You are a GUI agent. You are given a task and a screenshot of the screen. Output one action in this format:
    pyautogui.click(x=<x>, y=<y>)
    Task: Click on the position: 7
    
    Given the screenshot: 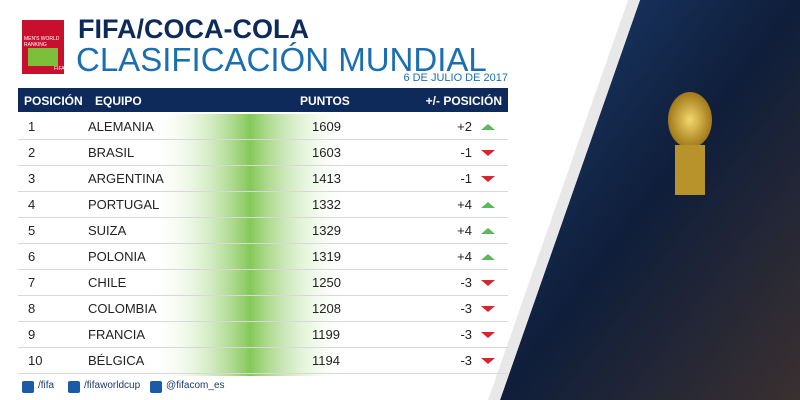 What is the action you would take?
    pyautogui.click(x=32, y=282)
    